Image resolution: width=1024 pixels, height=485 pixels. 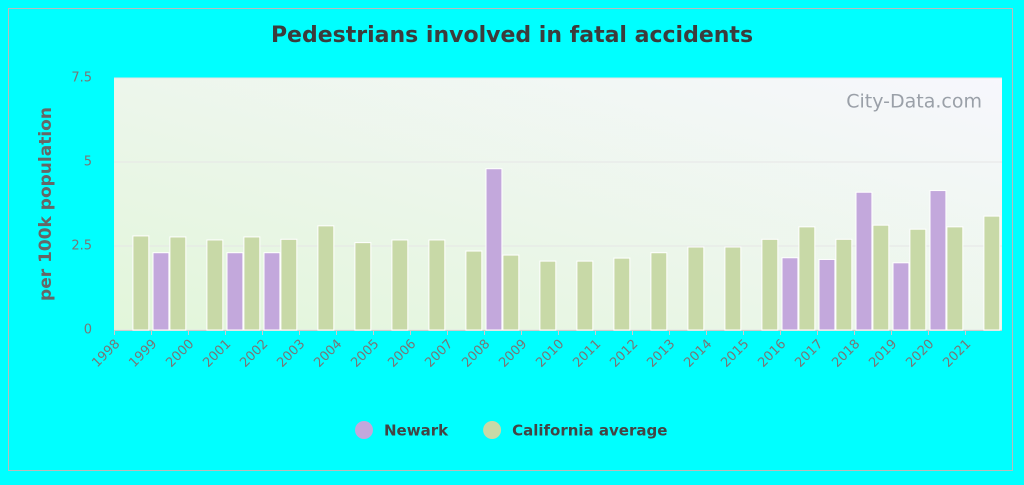 What do you see at coordinates (88, 330) in the screenshot?
I see `y-tick-label: 0` at bounding box center [88, 330].